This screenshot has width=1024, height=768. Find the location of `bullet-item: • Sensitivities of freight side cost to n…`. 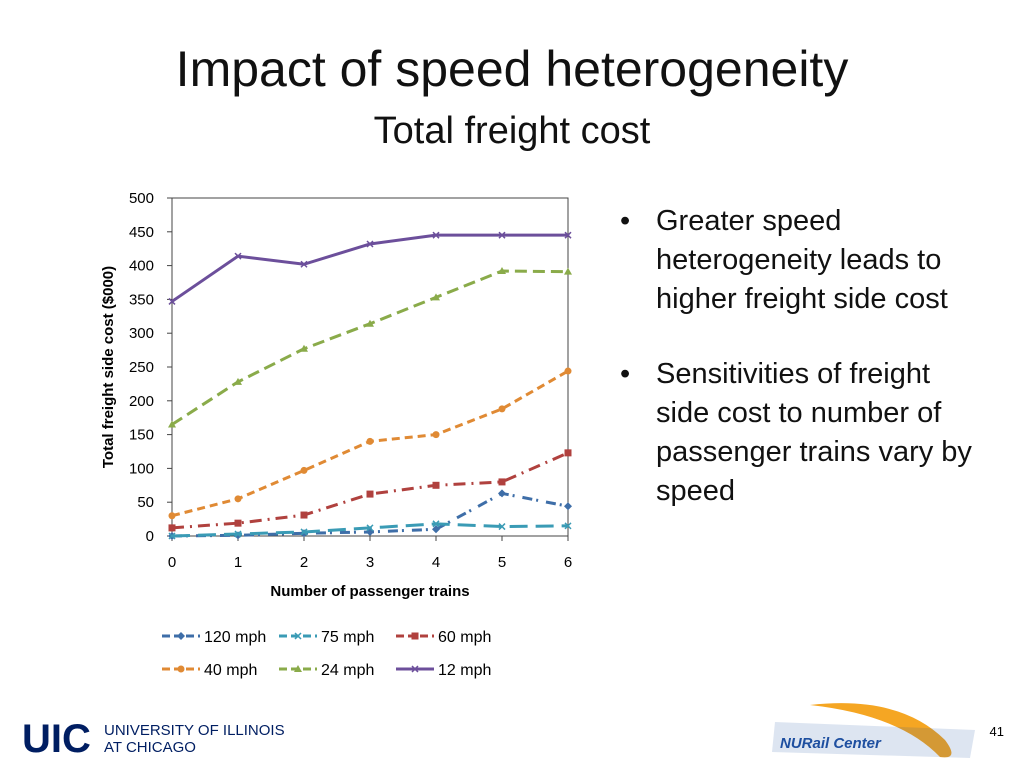

bullet-item: • Sensitivities of freight side cost to n… is located at coordinates (796, 432).